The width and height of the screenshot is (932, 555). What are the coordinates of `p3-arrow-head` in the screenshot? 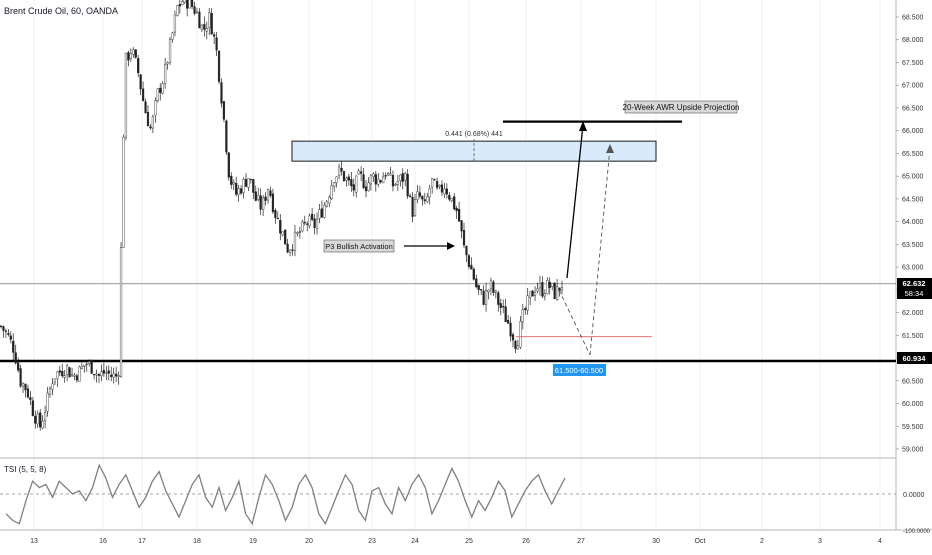 It's located at (451, 246).